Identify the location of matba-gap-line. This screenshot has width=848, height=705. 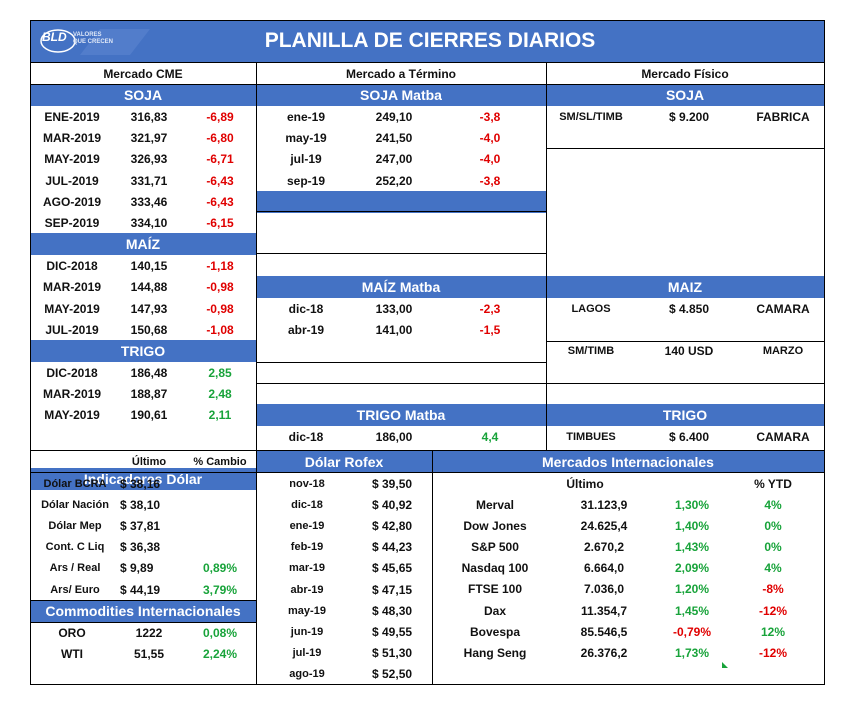
(401, 253).